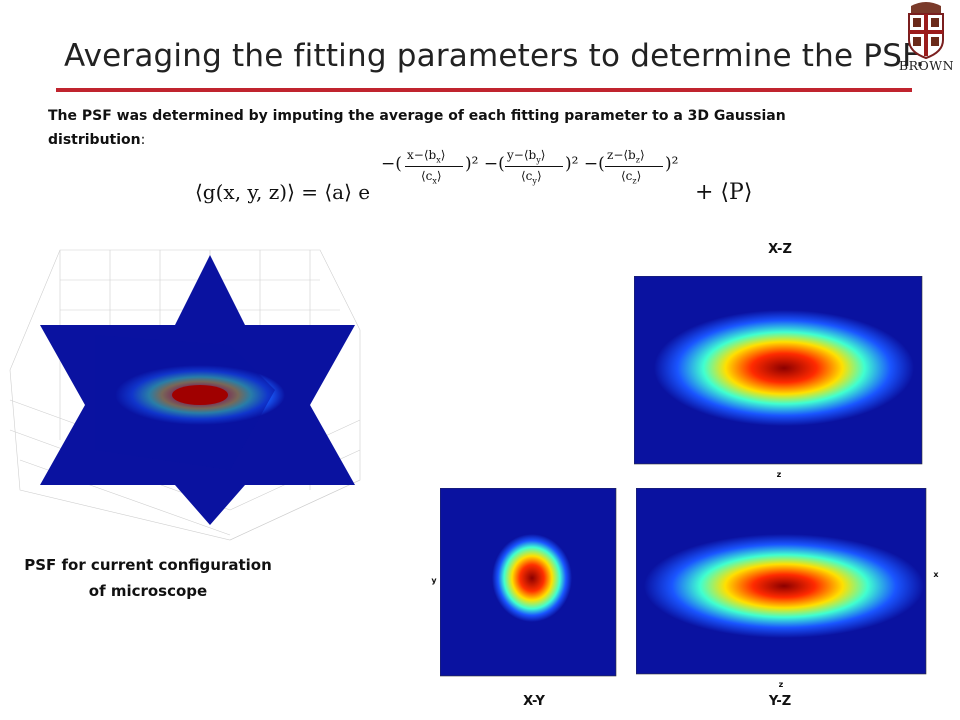 The image size is (960, 720). What do you see at coordinates (534, 701) in the screenshot?
I see `xy-label: X-Y` at bounding box center [534, 701].